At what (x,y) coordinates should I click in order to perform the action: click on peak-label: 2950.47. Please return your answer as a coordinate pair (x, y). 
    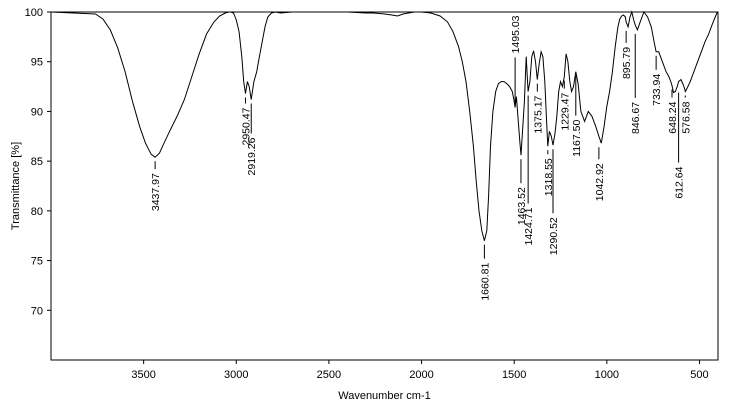
    Looking at the image, I should click on (246, 126).